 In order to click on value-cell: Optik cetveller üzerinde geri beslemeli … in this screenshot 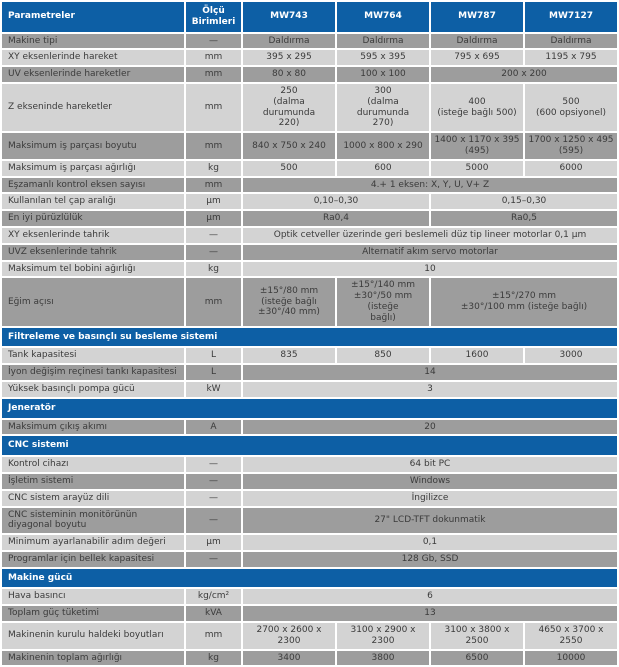, I will do `click(430, 235)`.